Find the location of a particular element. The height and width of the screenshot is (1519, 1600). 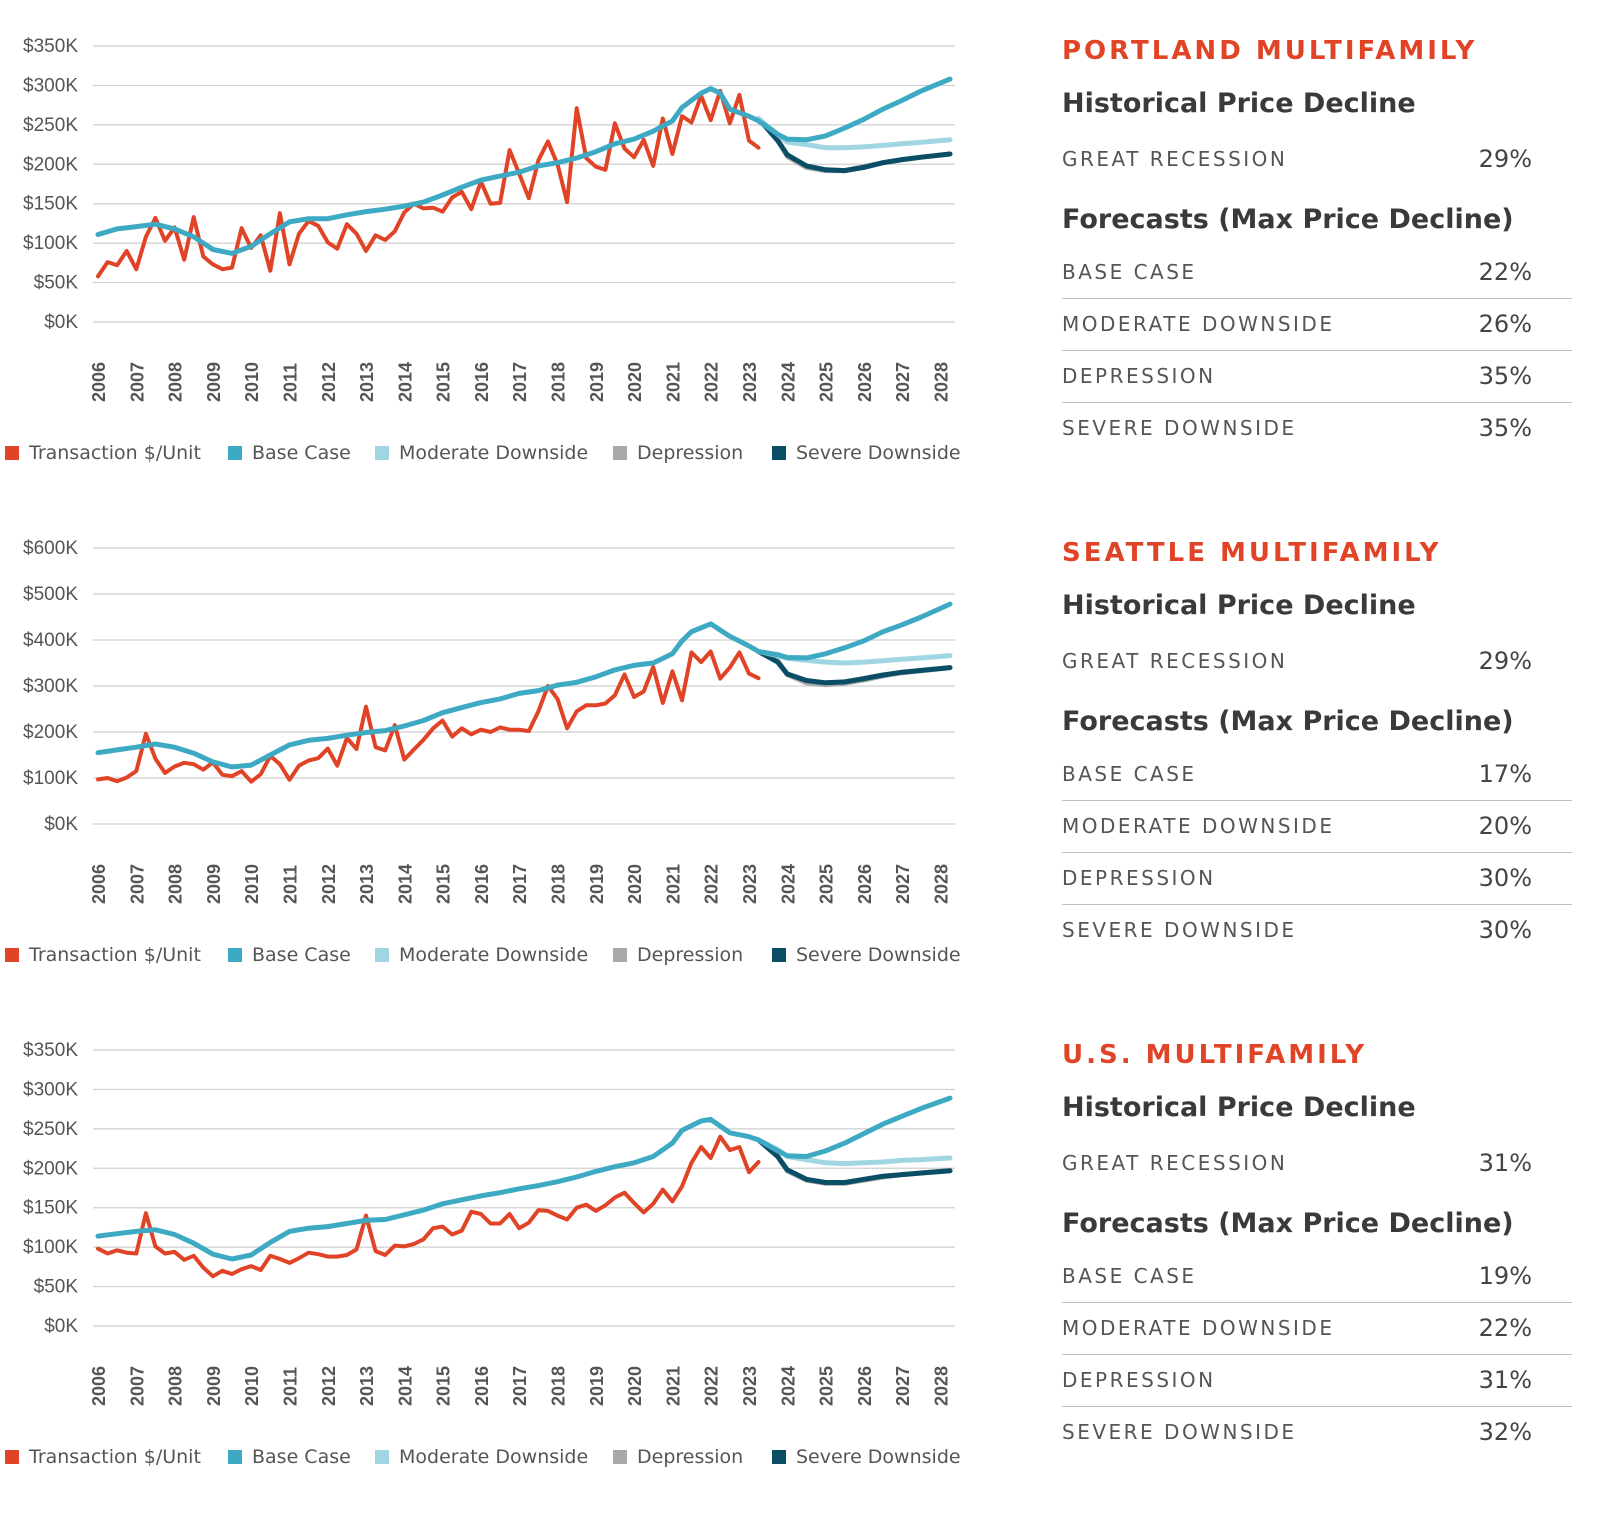

forecast-row: SEVERE DOWNSIDE 30% is located at coordinates (1317, 943).